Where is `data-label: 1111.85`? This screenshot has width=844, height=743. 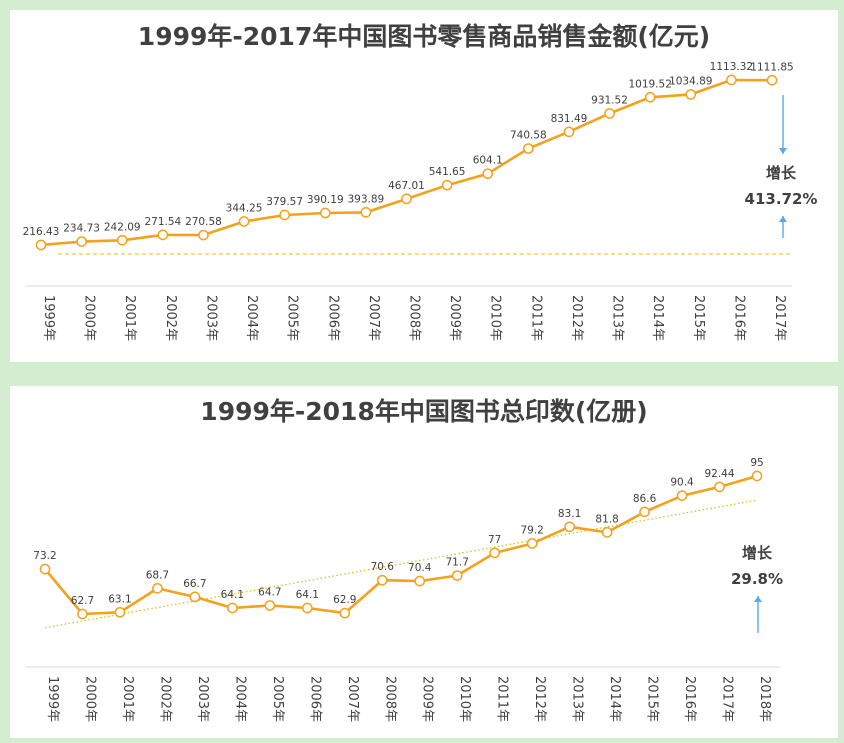
data-label: 1111.85 is located at coordinates (771, 67).